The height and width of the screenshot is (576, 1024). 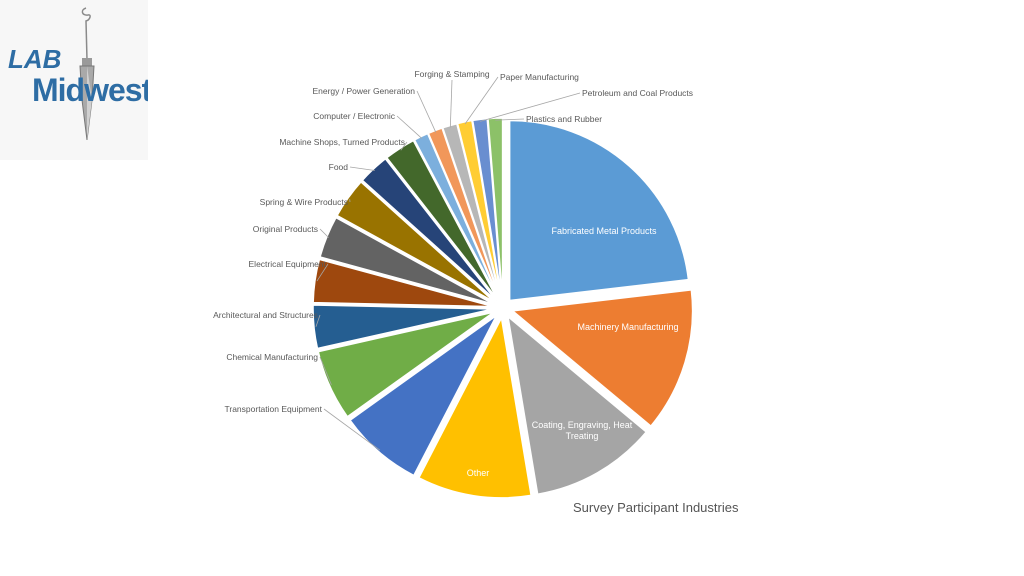 What do you see at coordinates (604, 231) in the screenshot?
I see `slice-label: Fabricated Metal Products` at bounding box center [604, 231].